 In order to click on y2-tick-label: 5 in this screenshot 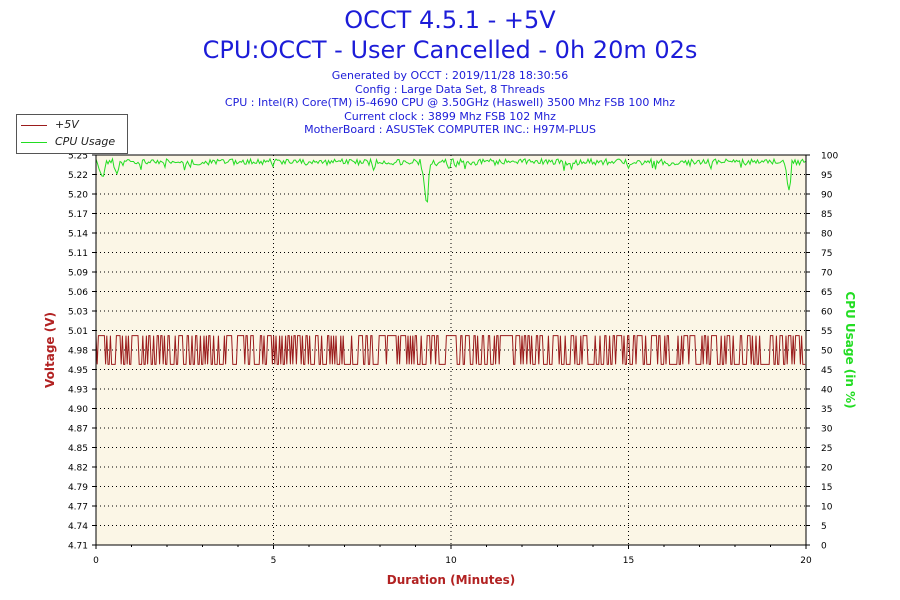, I will do `click(824, 527)`.